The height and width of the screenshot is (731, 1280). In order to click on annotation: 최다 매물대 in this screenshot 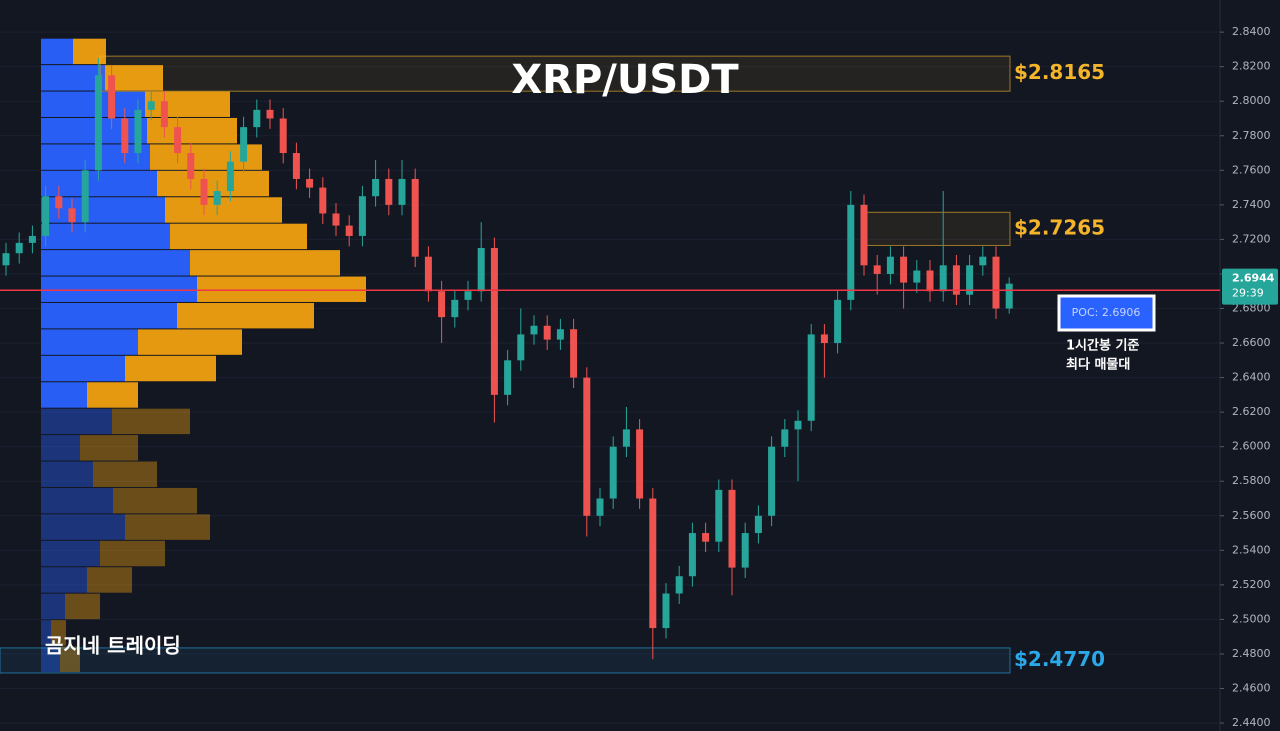, I will do `click(1098, 365)`.